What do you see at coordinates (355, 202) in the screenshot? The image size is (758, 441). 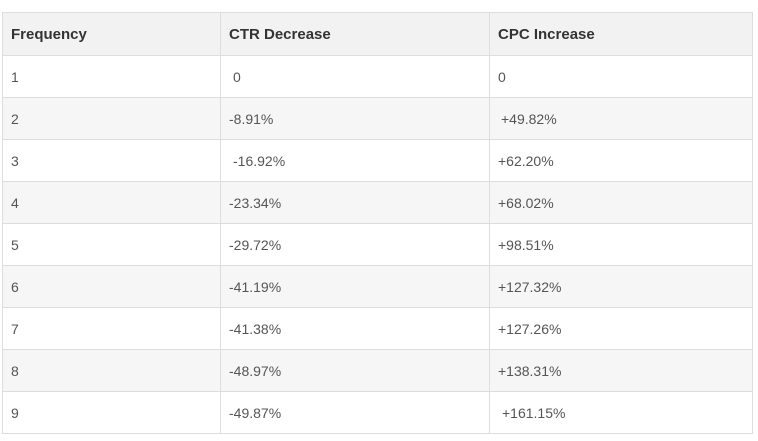 I see `cell-ctr-decrease: -23.34%` at bounding box center [355, 202].